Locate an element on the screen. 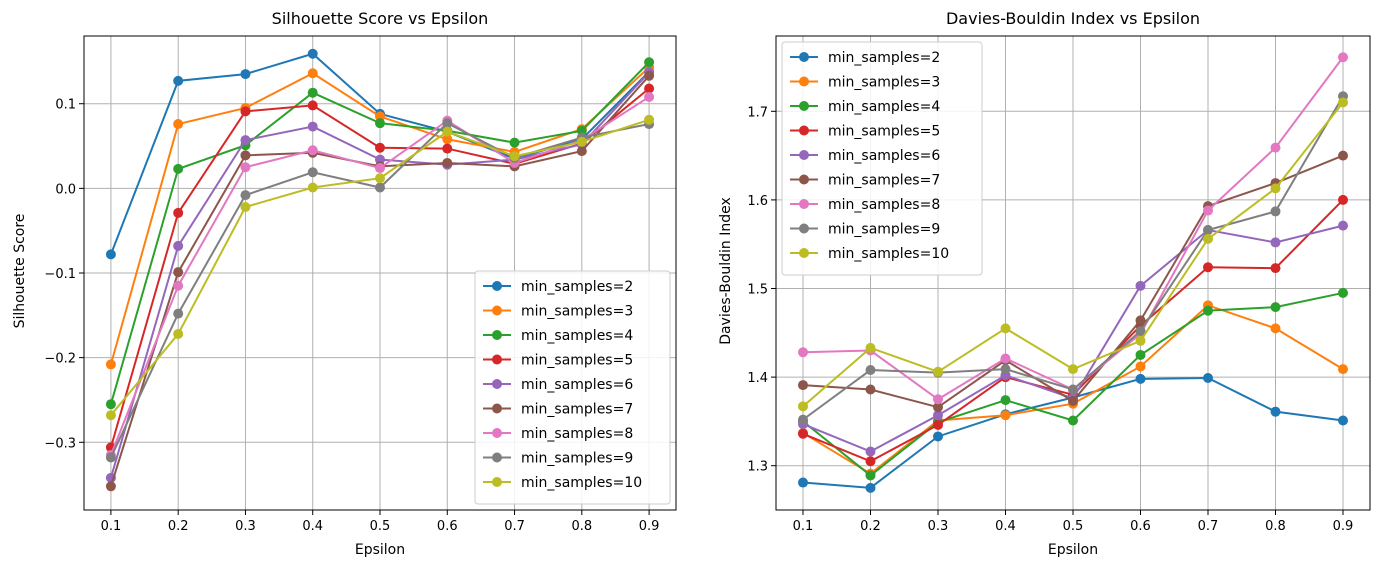  legend-label: min_samples=7 is located at coordinates (884, 181).